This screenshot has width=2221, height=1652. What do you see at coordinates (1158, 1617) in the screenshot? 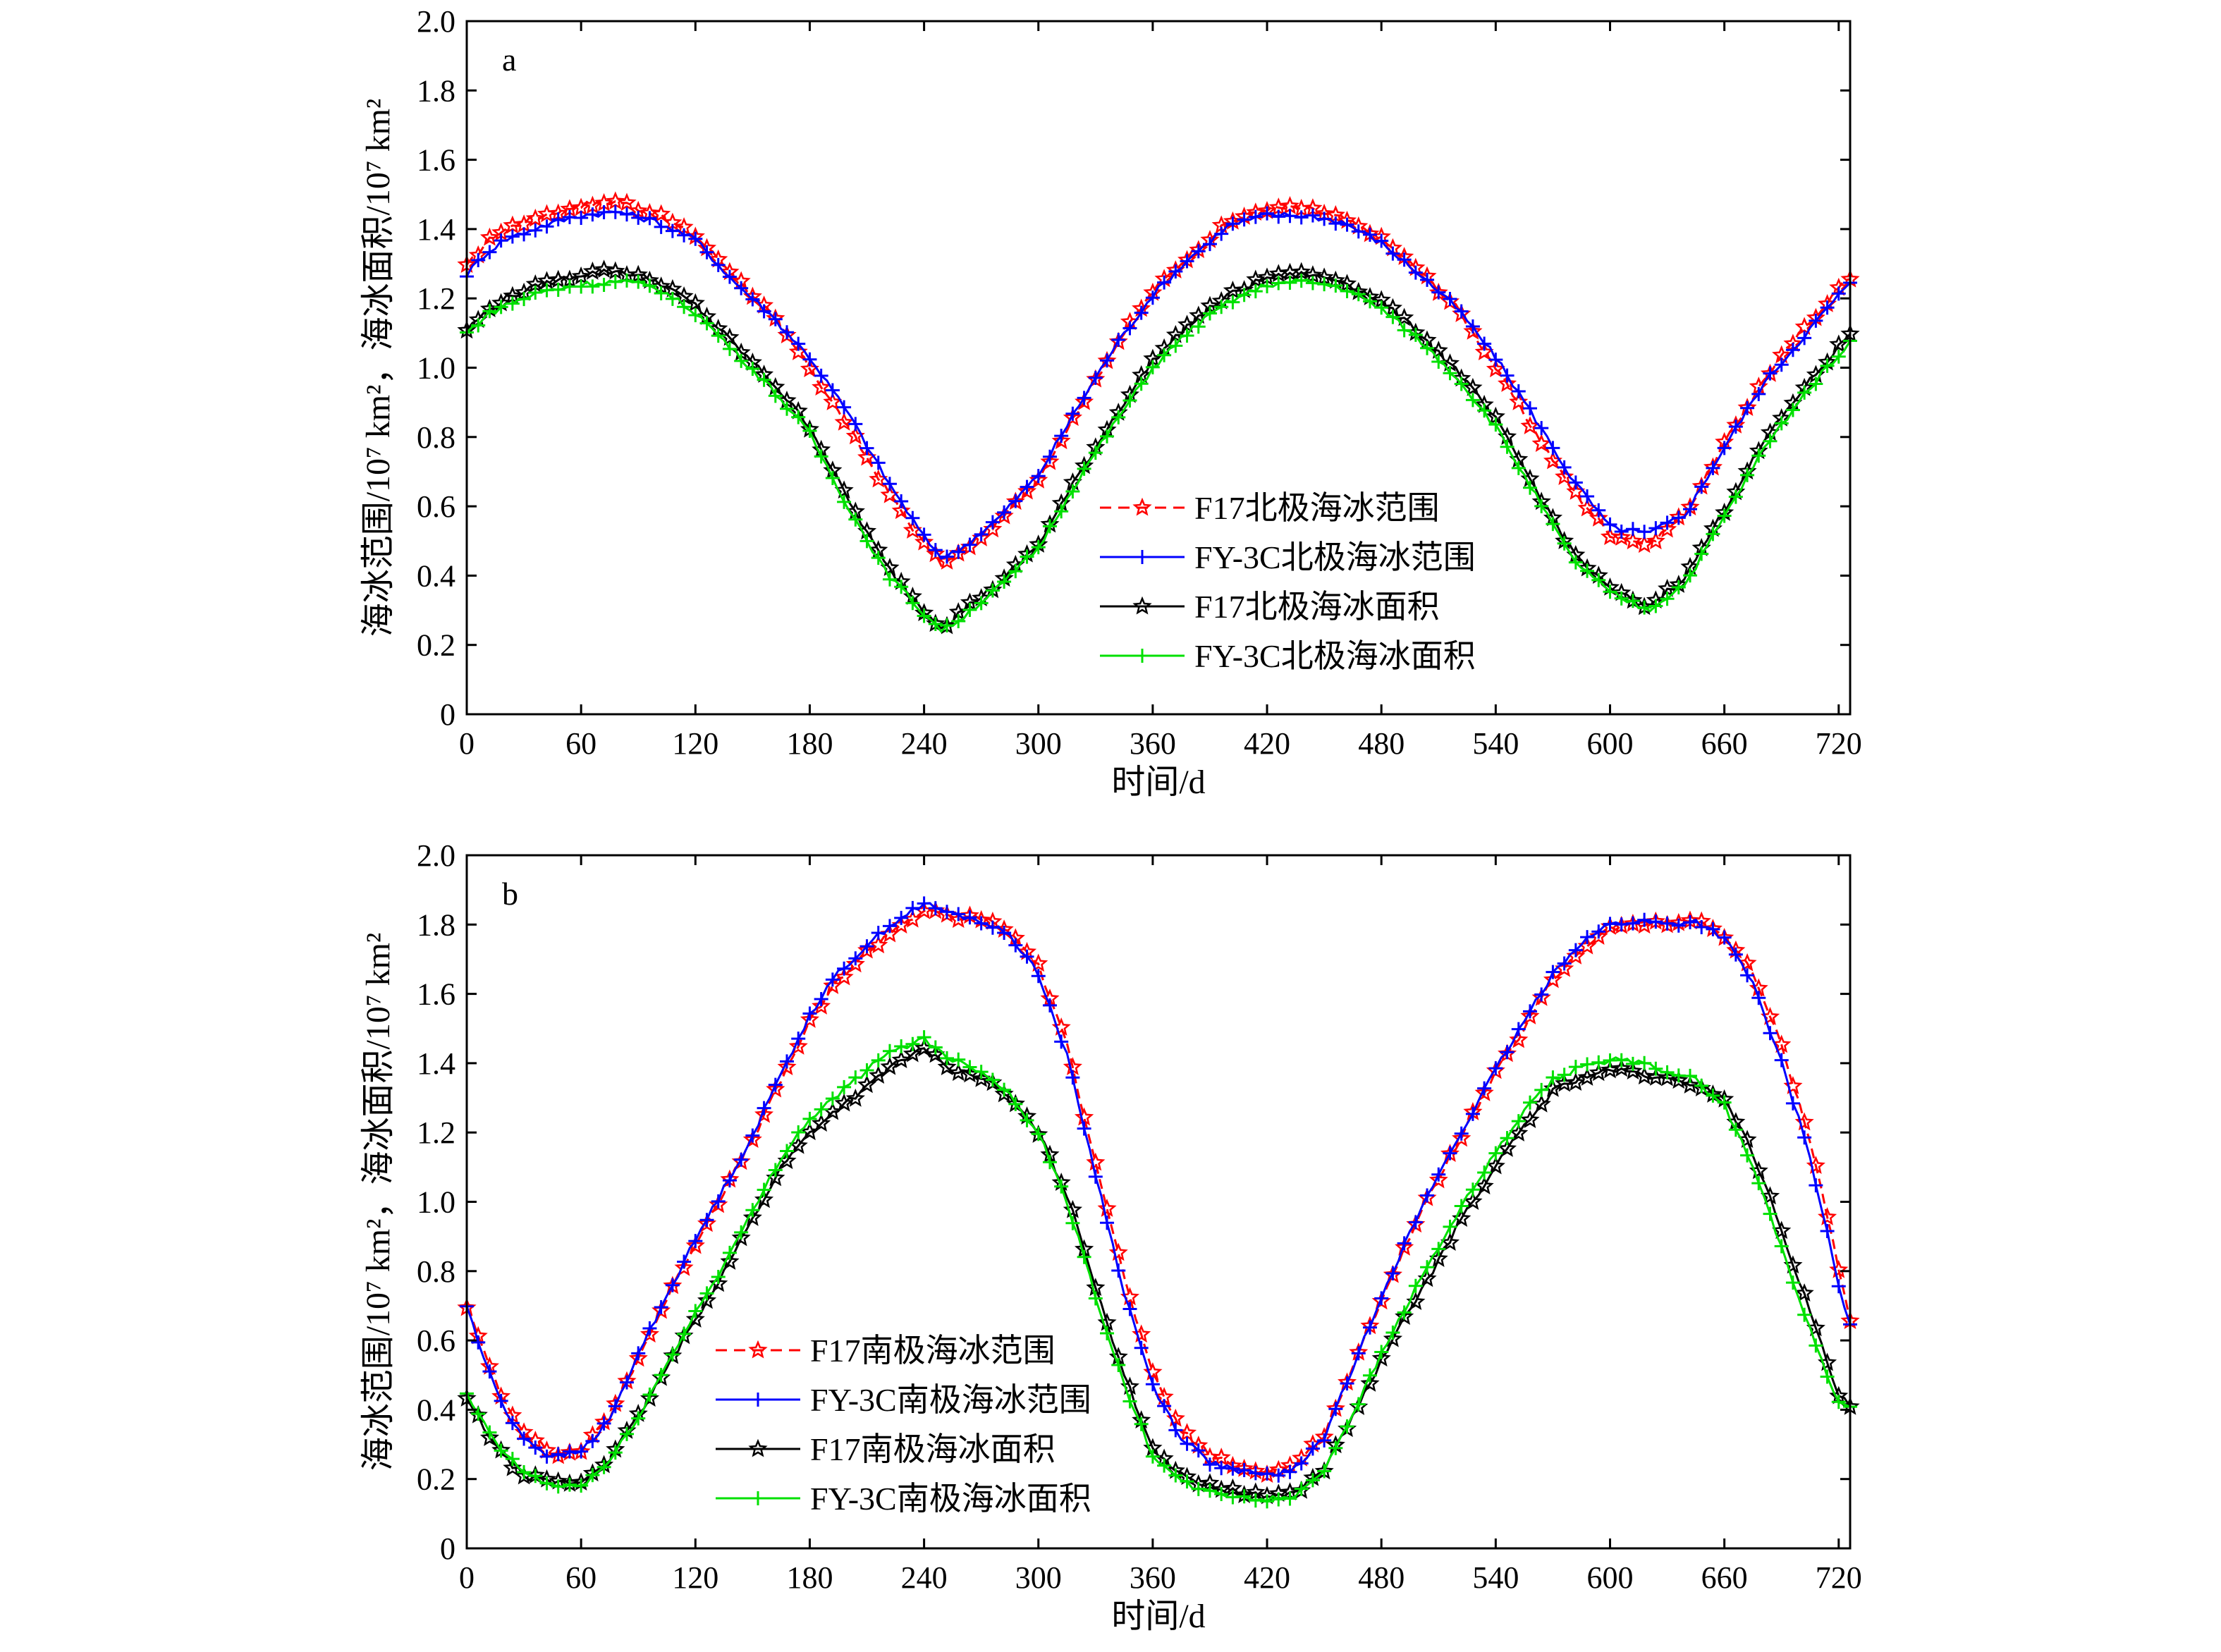
I see `x-axis-label: 时间/d` at bounding box center [1158, 1617].